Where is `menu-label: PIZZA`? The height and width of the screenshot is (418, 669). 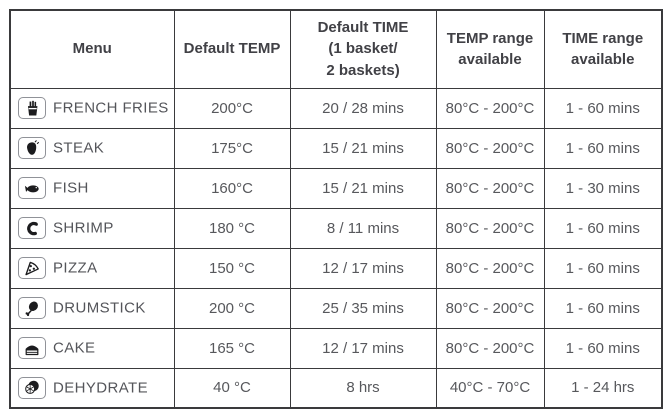
menu-label: PIZZA is located at coordinates (75, 268).